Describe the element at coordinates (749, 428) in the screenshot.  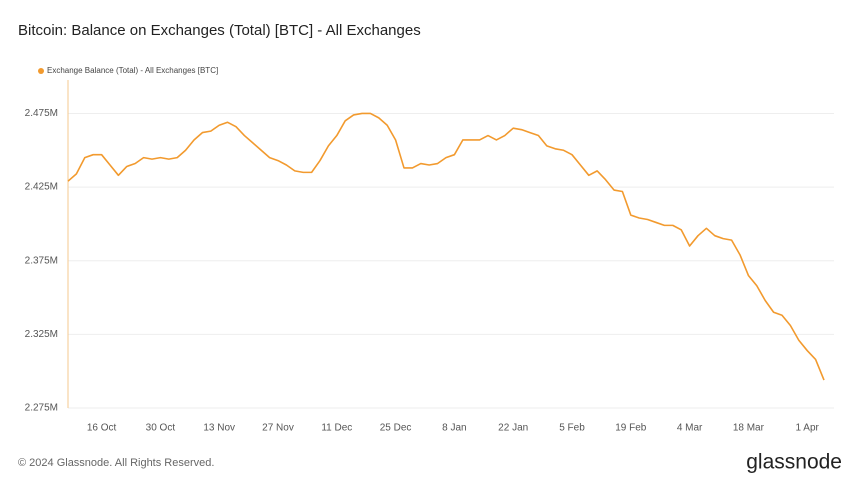
I see `x-tick-label: 18 Mar` at that location.